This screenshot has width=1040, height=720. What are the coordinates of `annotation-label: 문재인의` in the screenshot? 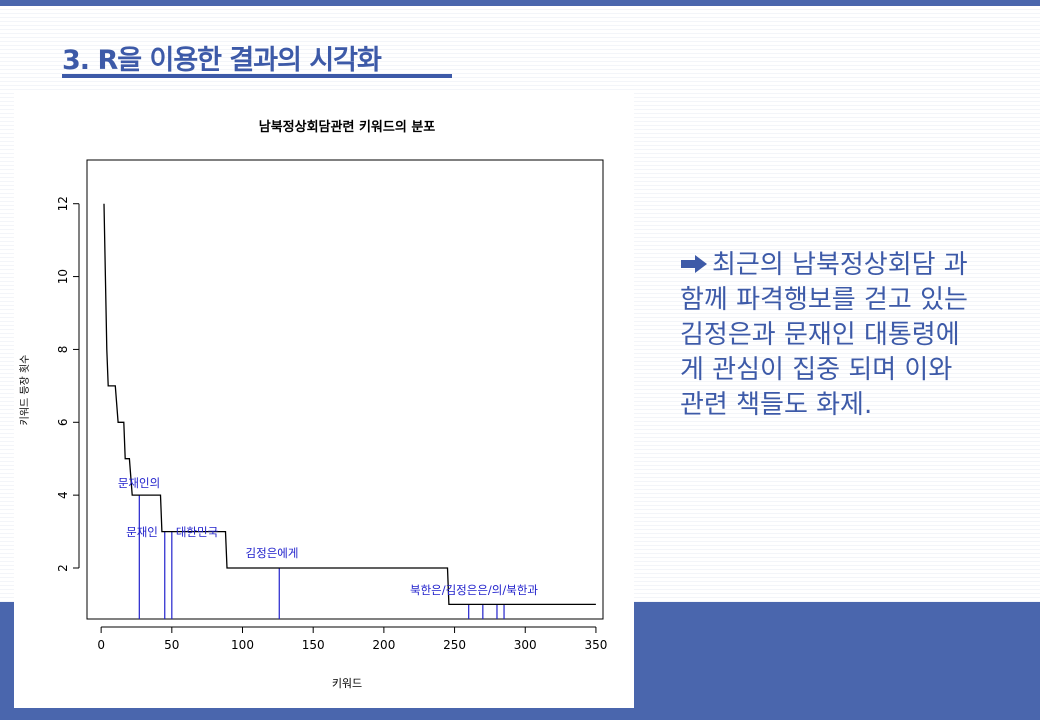 It's located at (139, 483).